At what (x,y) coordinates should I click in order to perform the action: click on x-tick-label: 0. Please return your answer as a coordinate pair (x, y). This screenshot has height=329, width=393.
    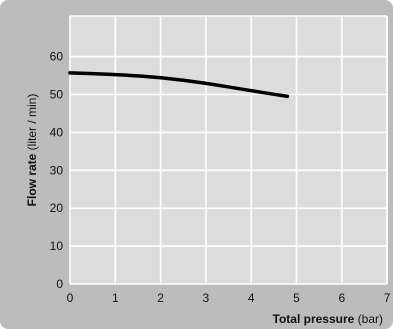
    Looking at the image, I should click on (70, 298).